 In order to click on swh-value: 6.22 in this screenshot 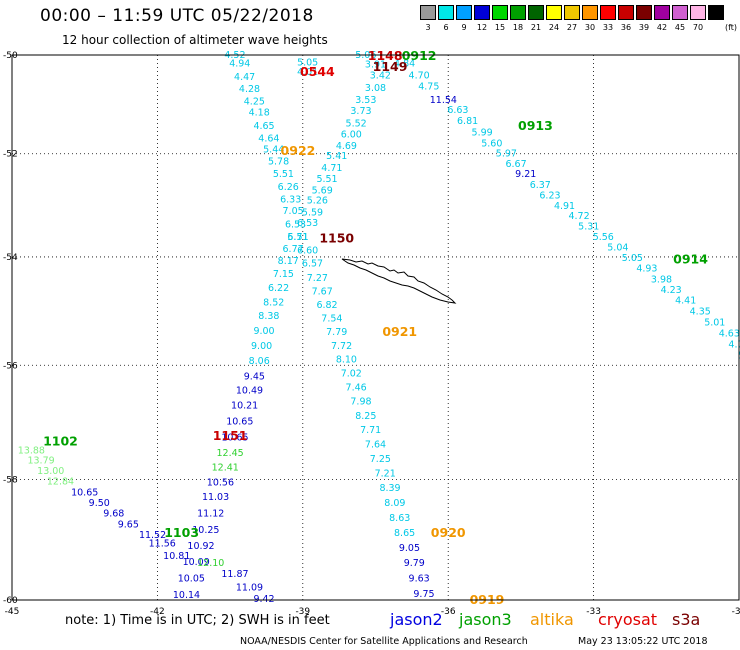, I will do `click(278, 288)`.